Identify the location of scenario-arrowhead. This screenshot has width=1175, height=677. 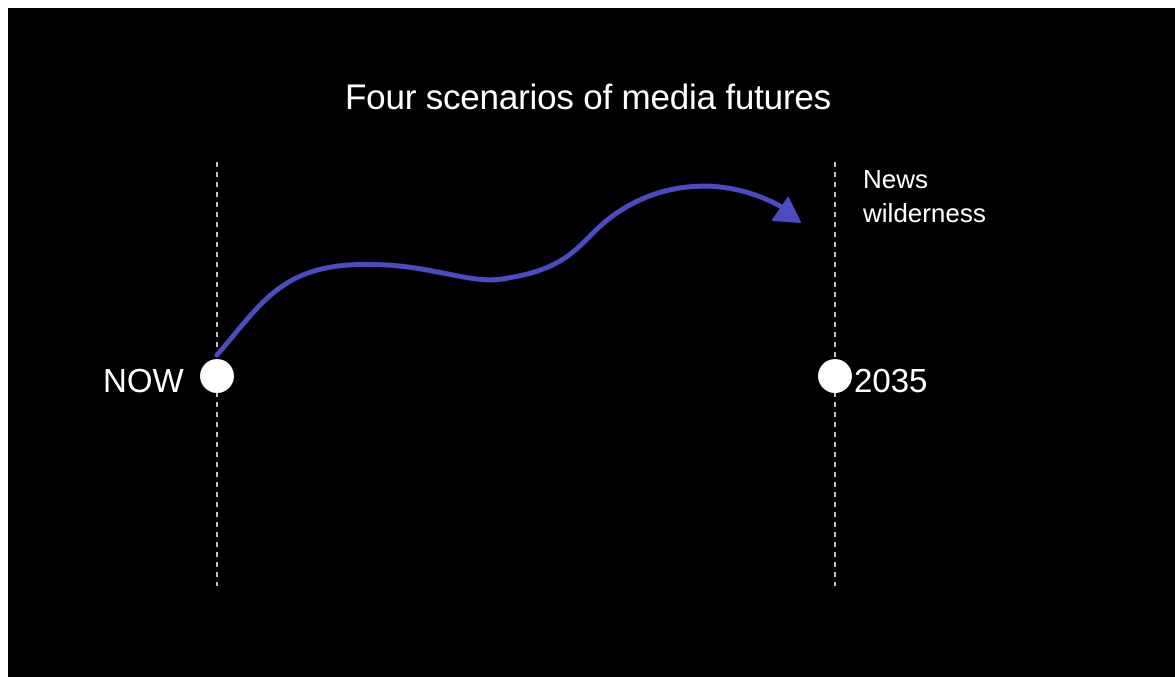
(786, 210).